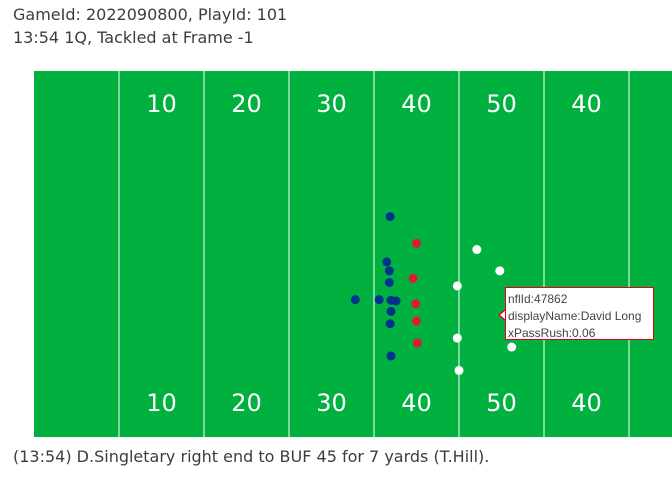  I want to click on yard-number-bottom: 50, so click(501, 403).